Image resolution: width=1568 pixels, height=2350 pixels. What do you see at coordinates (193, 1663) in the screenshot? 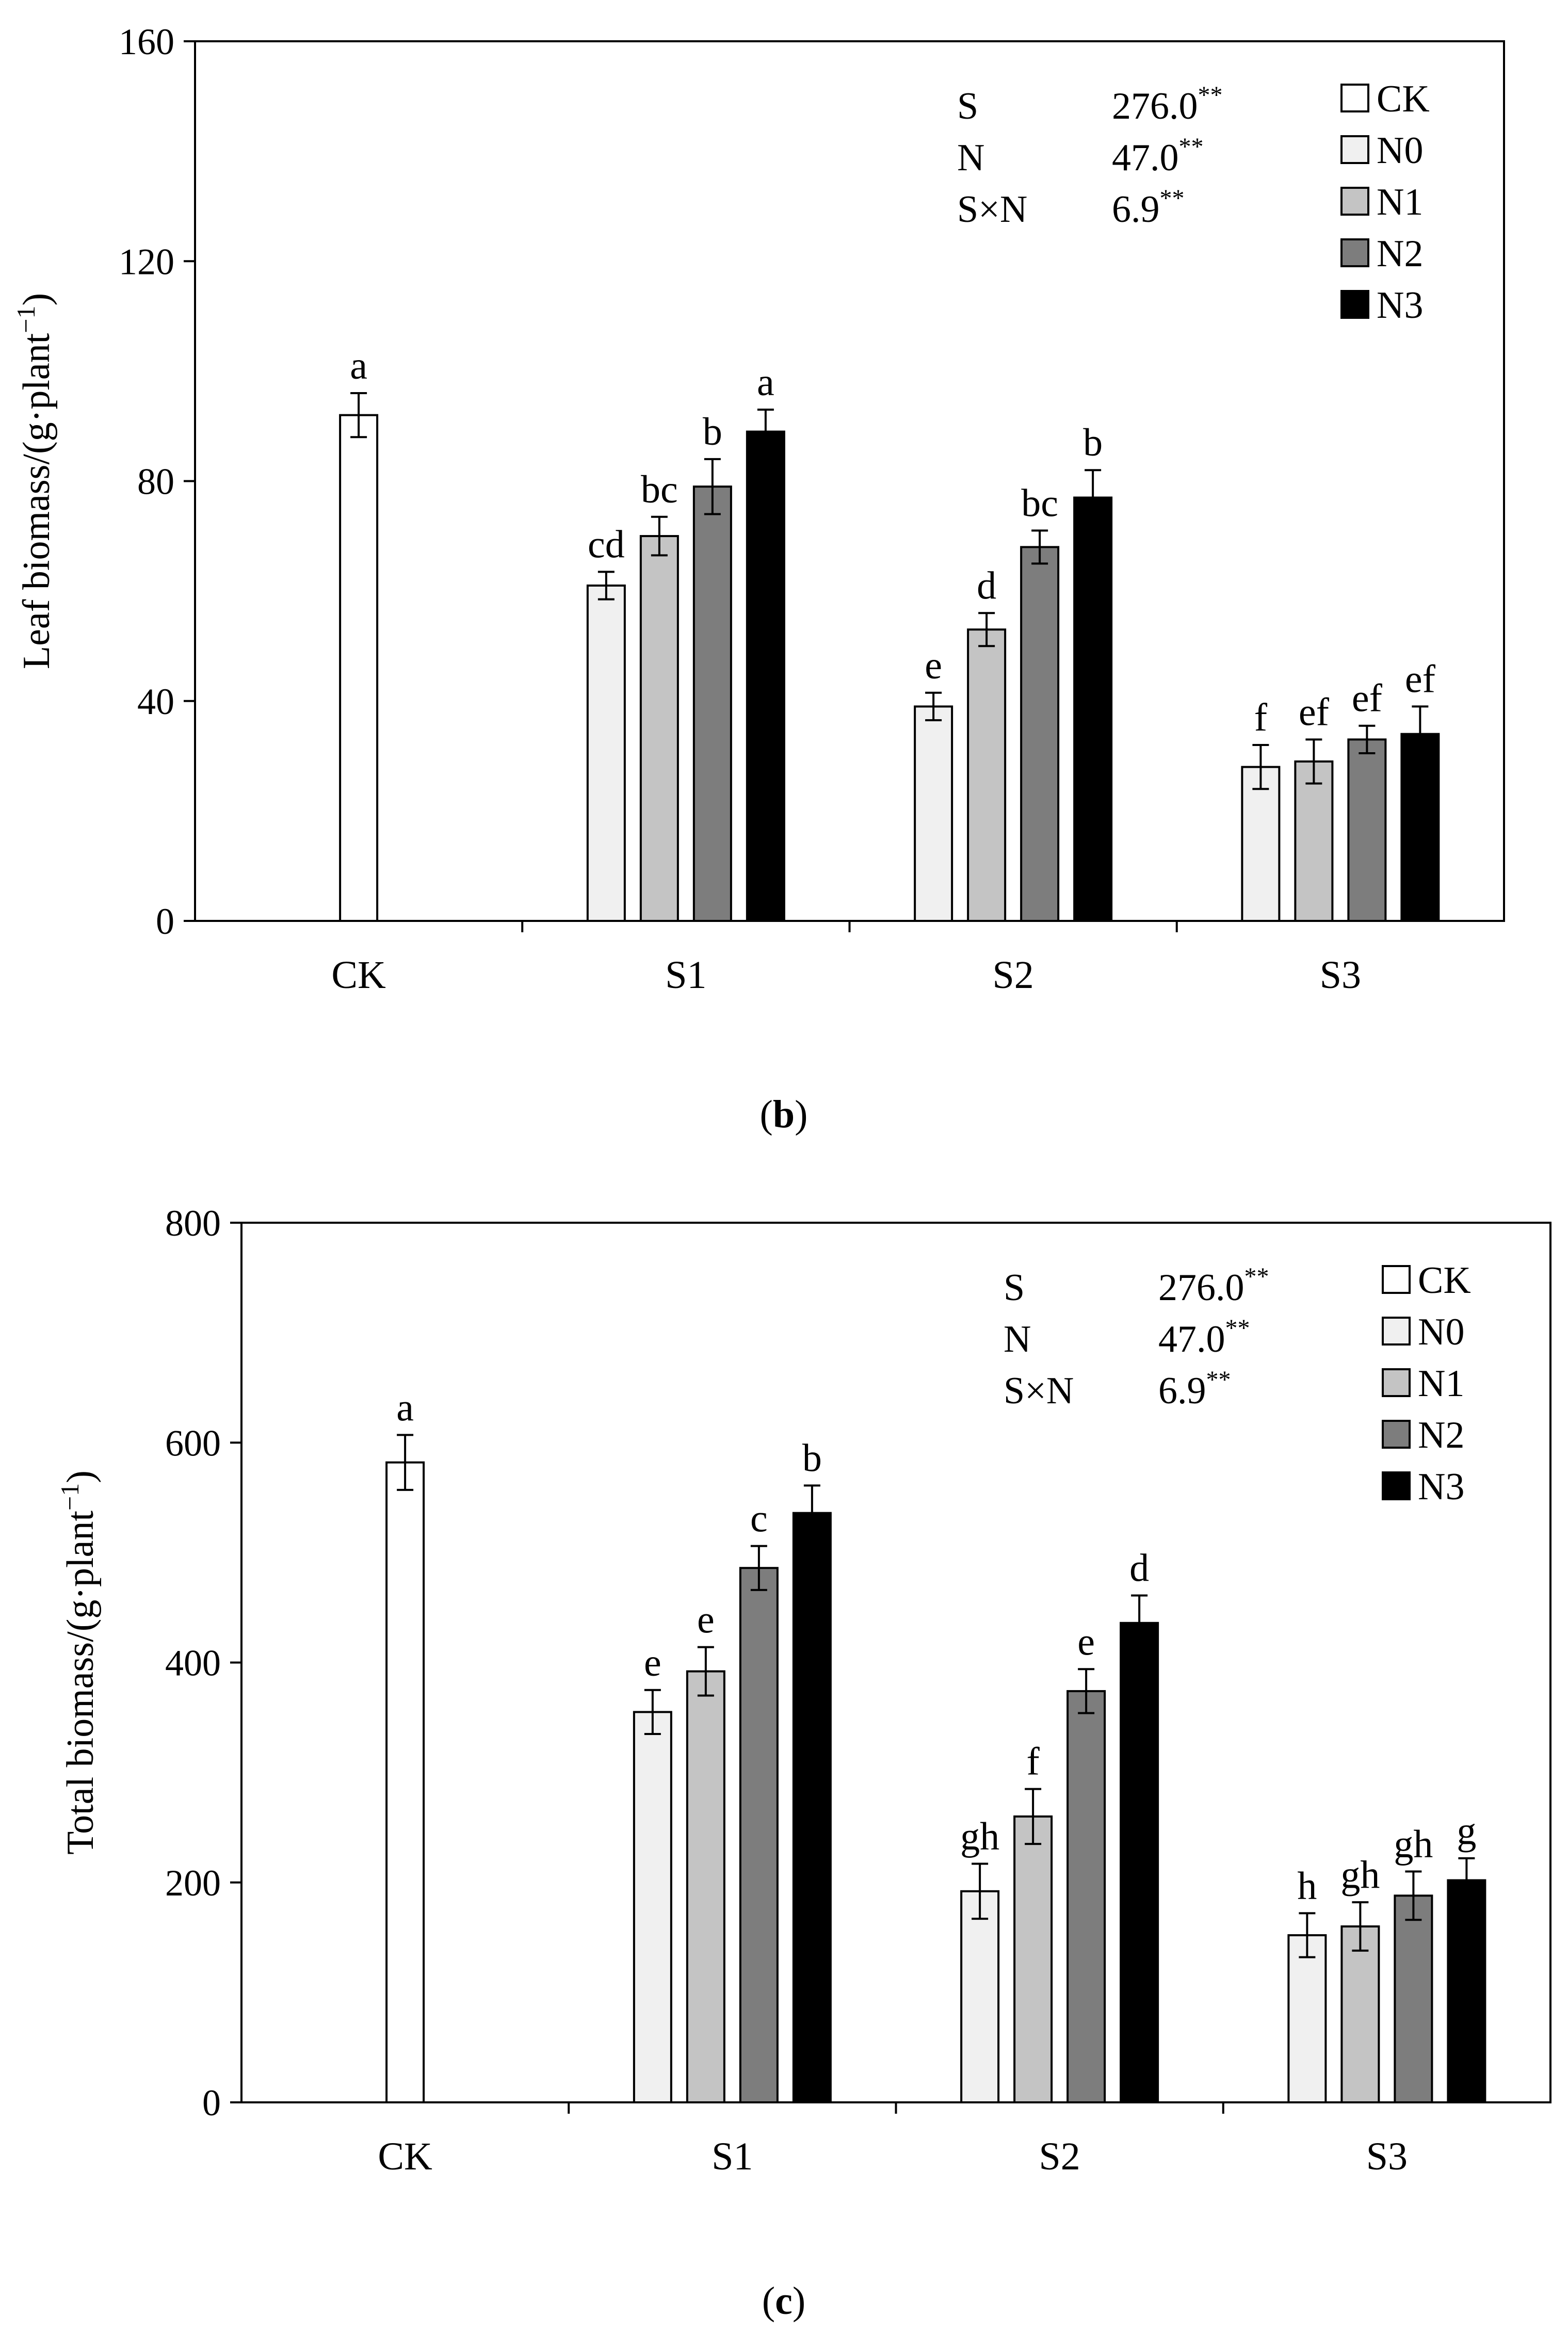
I see `y-tick-label: 400` at bounding box center [193, 1663].